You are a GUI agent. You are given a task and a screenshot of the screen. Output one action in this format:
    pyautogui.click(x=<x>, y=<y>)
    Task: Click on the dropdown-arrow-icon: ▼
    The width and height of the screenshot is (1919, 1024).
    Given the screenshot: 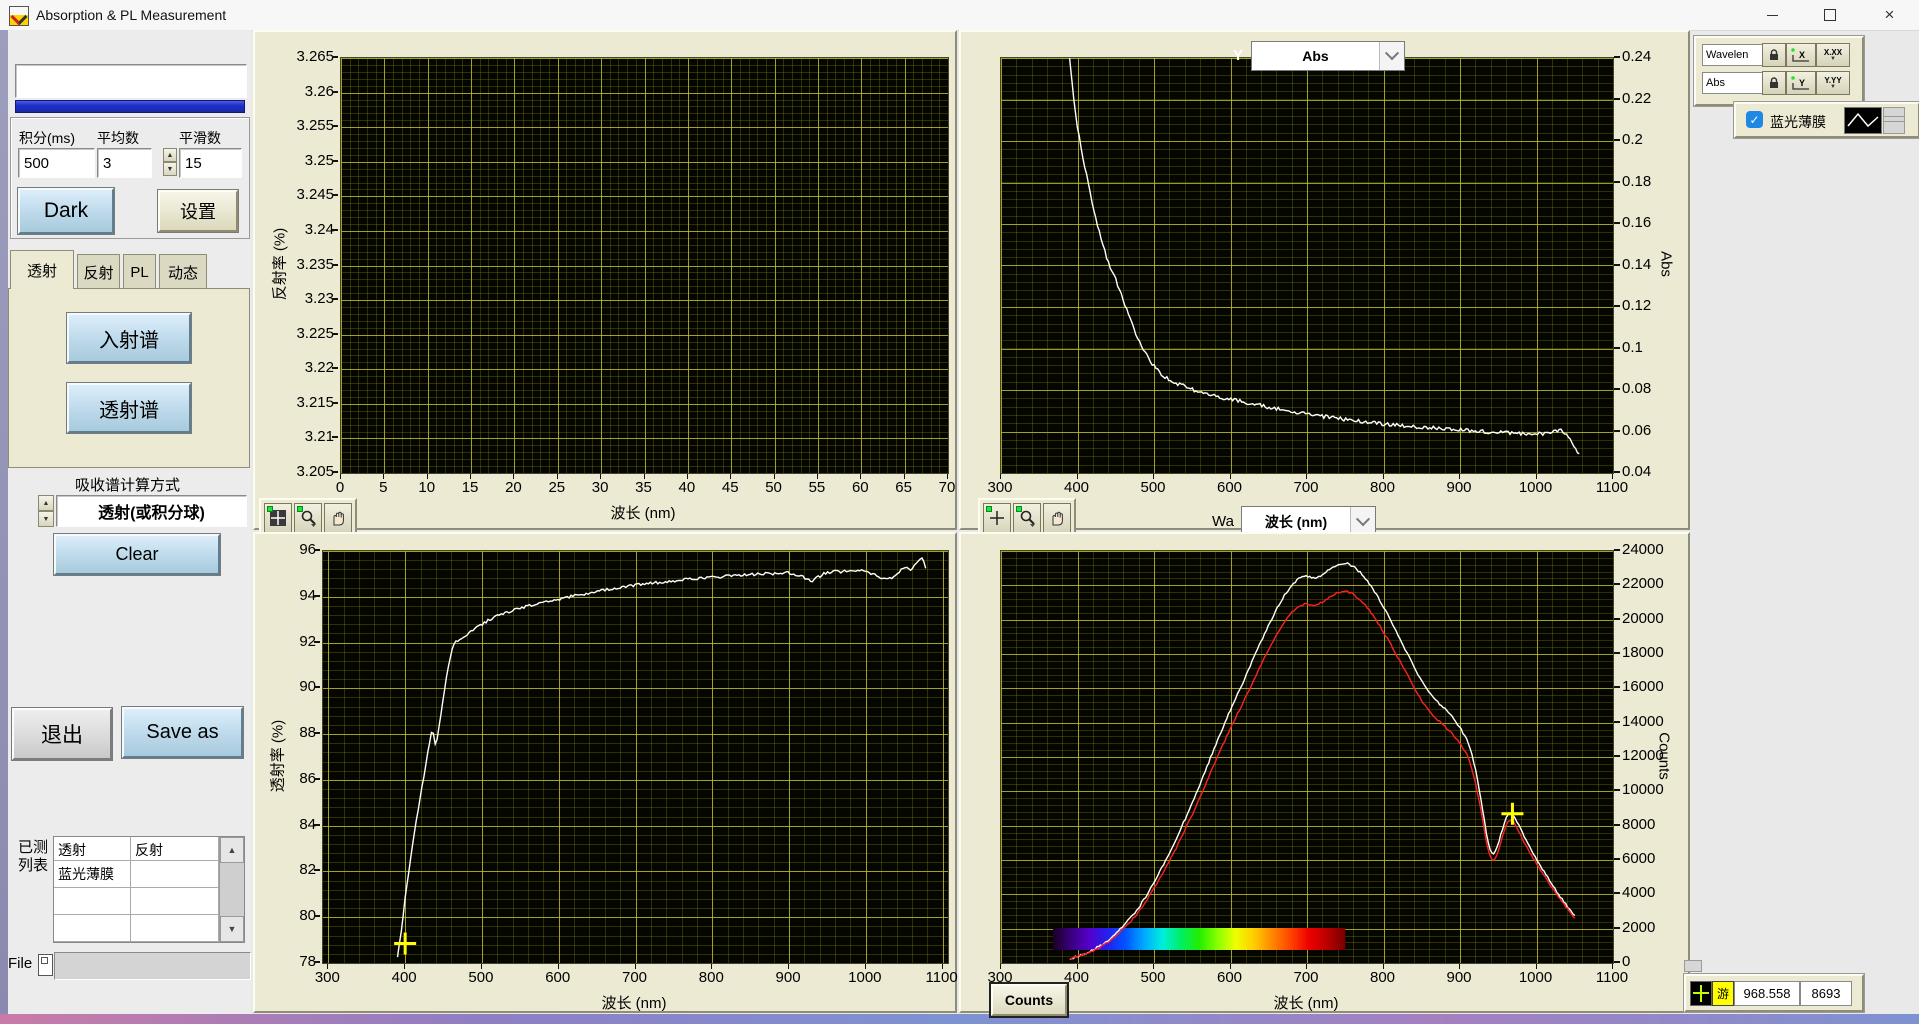 What is the action you would take?
    pyautogui.click(x=1833, y=86)
    